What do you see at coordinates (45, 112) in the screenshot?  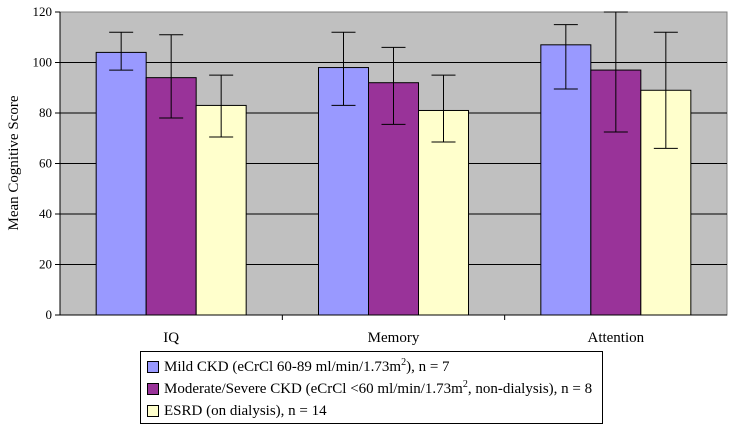 I see `y-tick-label-80: 80` at bounding box center [45, 112].